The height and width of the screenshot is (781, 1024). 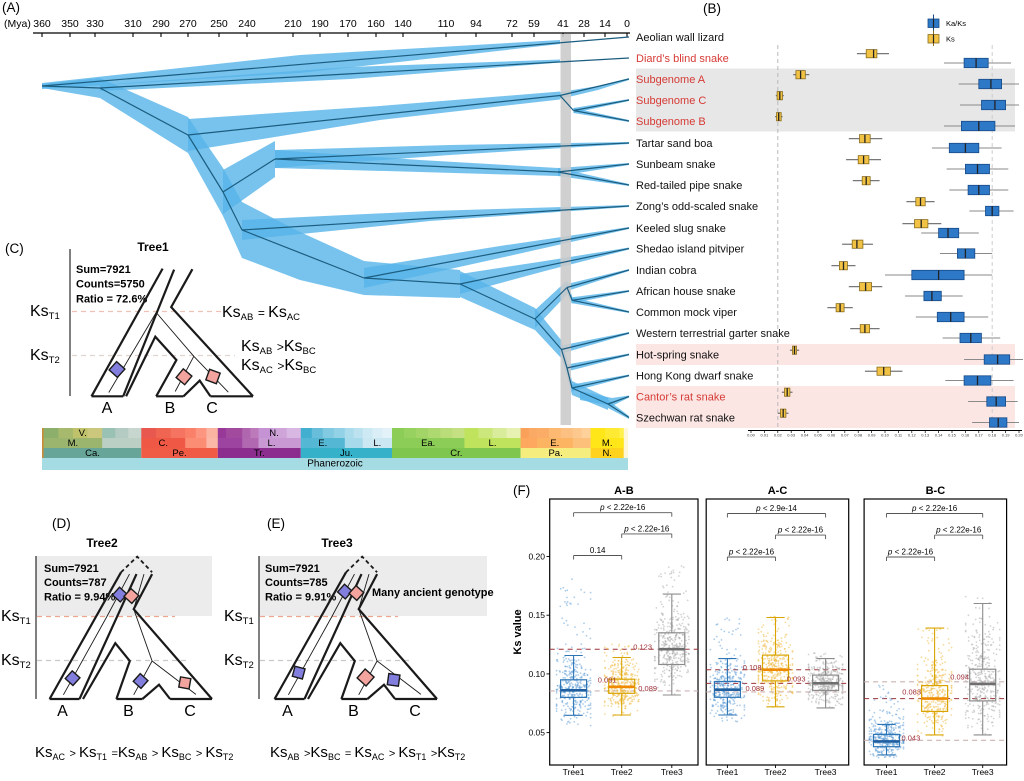 I want to click on svg-text: Aeolian wall lizard, so click(x=680, y=38).